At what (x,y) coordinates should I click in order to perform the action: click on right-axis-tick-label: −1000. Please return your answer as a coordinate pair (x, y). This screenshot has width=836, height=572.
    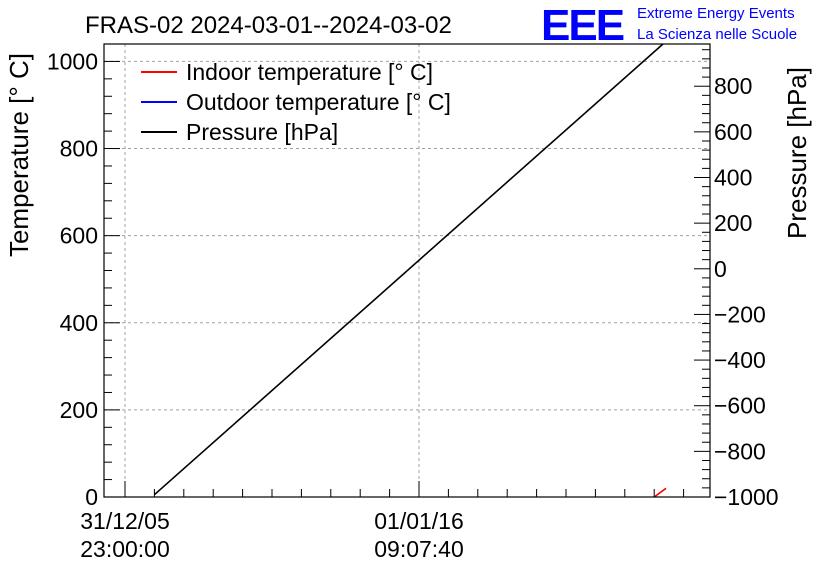
    Looking at the image, I should click on (746, 497).